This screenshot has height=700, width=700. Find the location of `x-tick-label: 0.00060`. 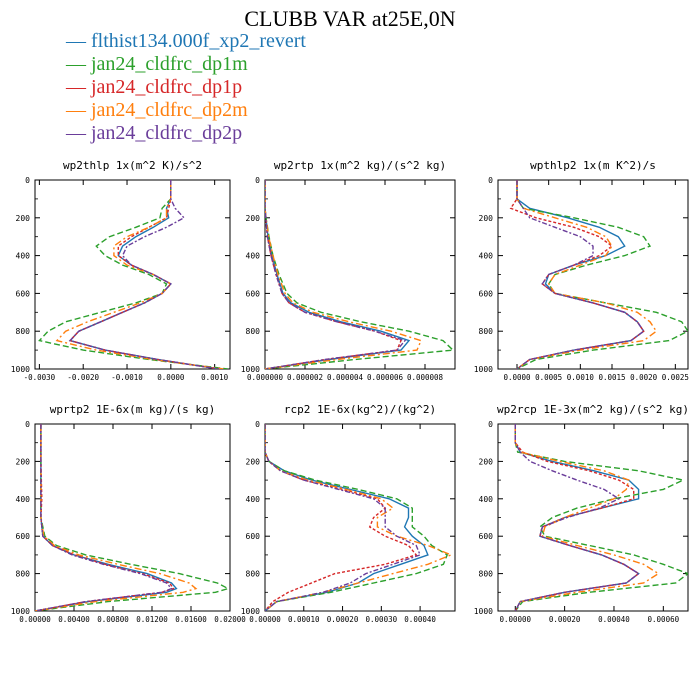

x-tick-label: 0.00060 is located at coordinates (664, 619).